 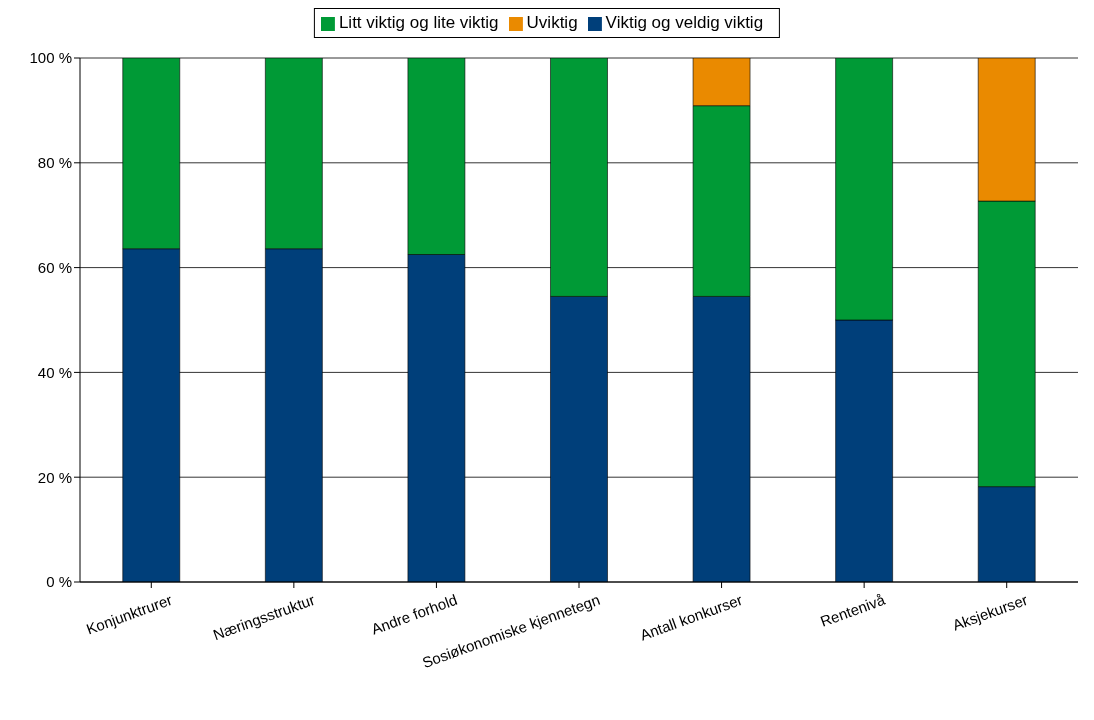 I want to click on y-tick-label: 20 %, so click(x=54, y=477).